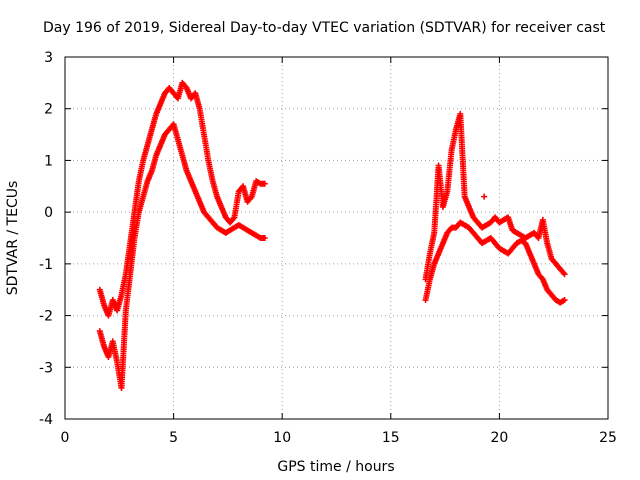 The width and height of the screenshot is (640, 480). Describe the element at coordinates (46, 265) in the screenshot. I see `y-tick-label: -1` at that location.